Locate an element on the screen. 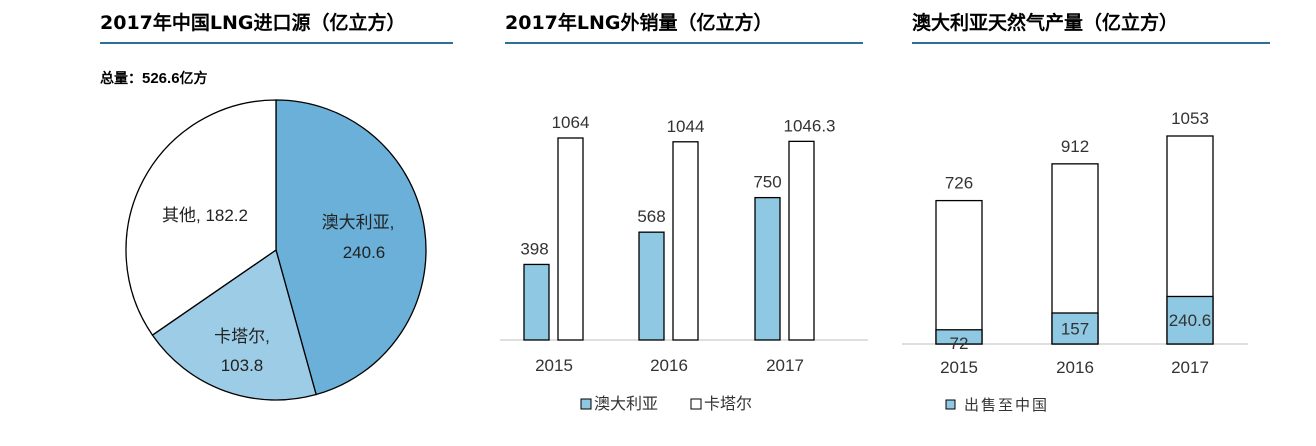 Image resolution: width=1316 pixels, height=446 pixels. pie-total: 总量：526.6亿方 is located at coordinates (154, 78).